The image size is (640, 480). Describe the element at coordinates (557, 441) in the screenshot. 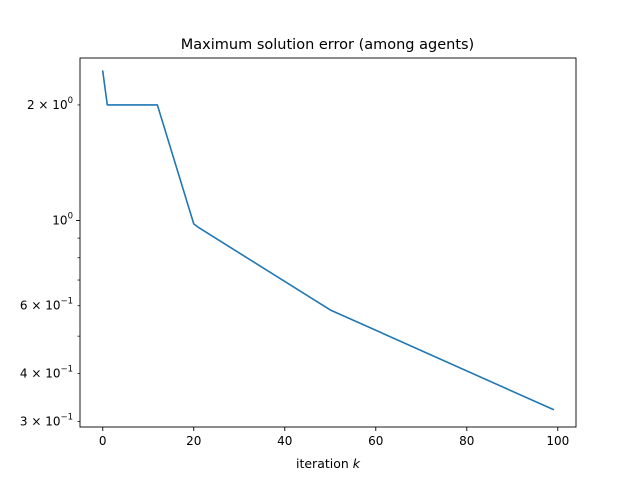

I see `x-tick-label: 100` at that location.